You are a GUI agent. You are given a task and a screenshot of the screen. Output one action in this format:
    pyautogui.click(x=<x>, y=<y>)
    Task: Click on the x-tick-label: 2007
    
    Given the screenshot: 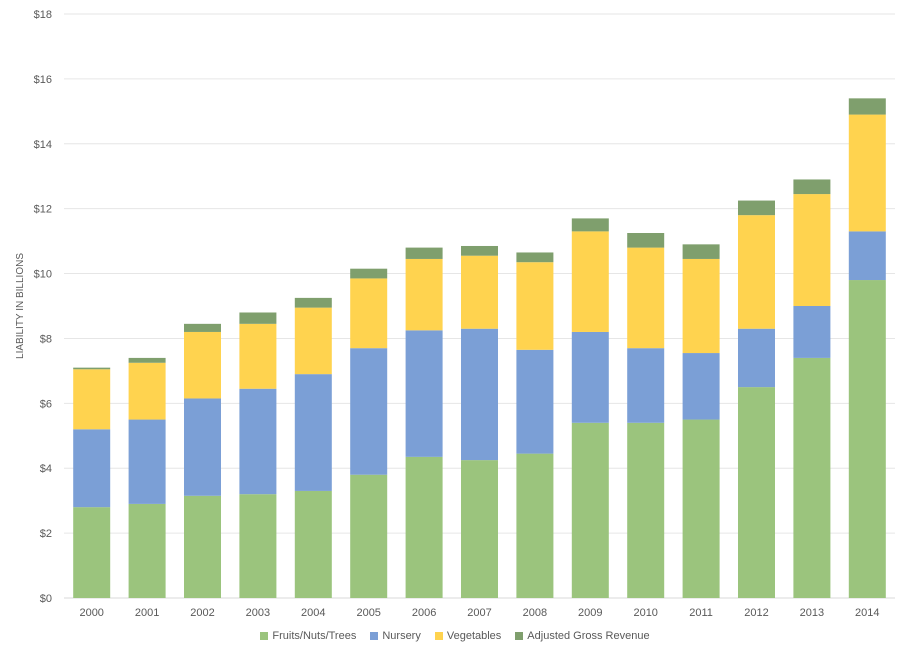 What is the action you would take?
    pyautogui.click(x=479, y=613)
    